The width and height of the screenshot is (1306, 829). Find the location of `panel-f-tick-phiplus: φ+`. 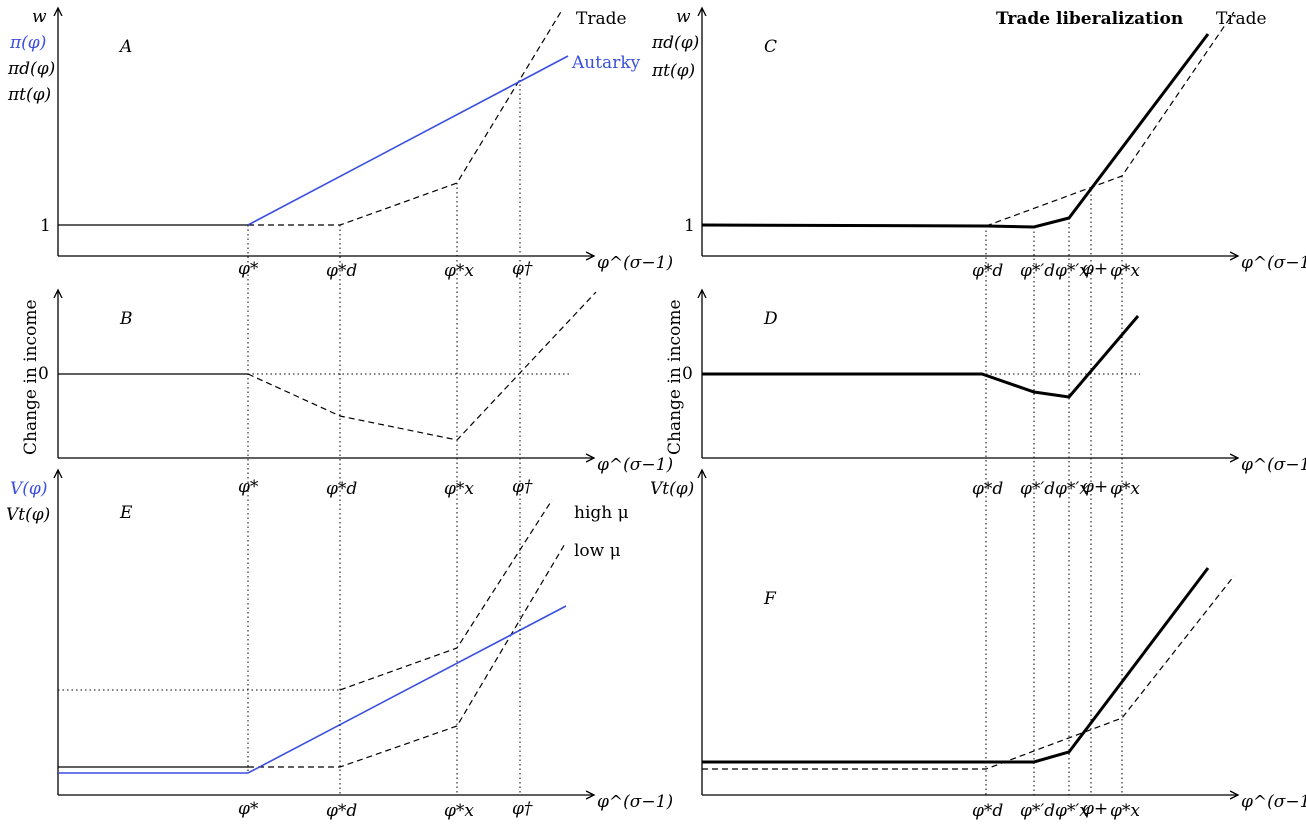

panel-f-tick-phiplus: φ+ is located at coordinates (1095, 809).